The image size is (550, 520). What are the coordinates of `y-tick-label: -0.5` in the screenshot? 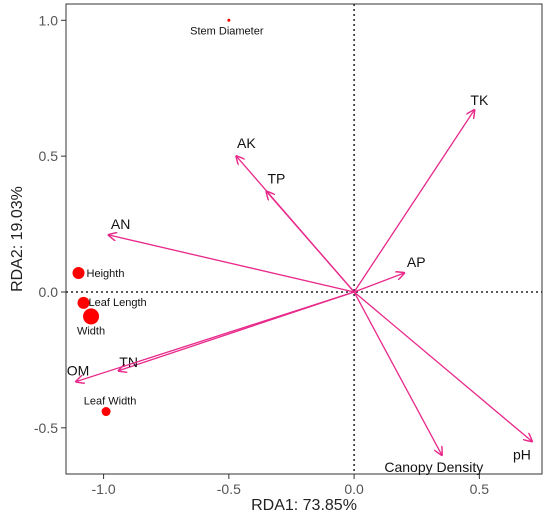 It's located at (46, 428).